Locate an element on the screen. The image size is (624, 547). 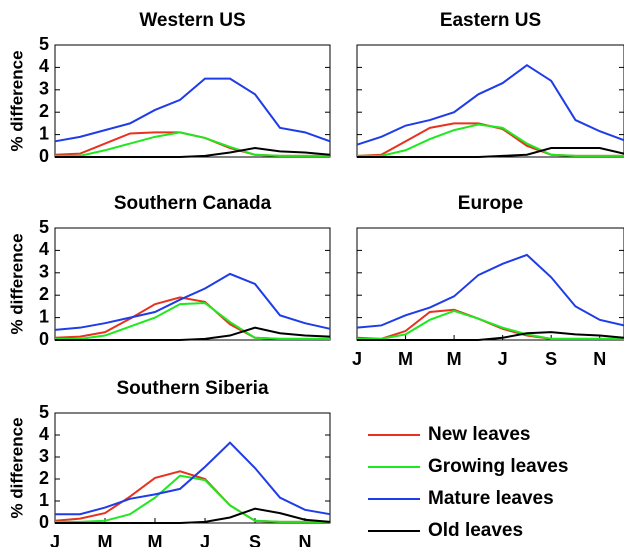
panel-title: Southern Siberia is located at coordinates (192, 388).